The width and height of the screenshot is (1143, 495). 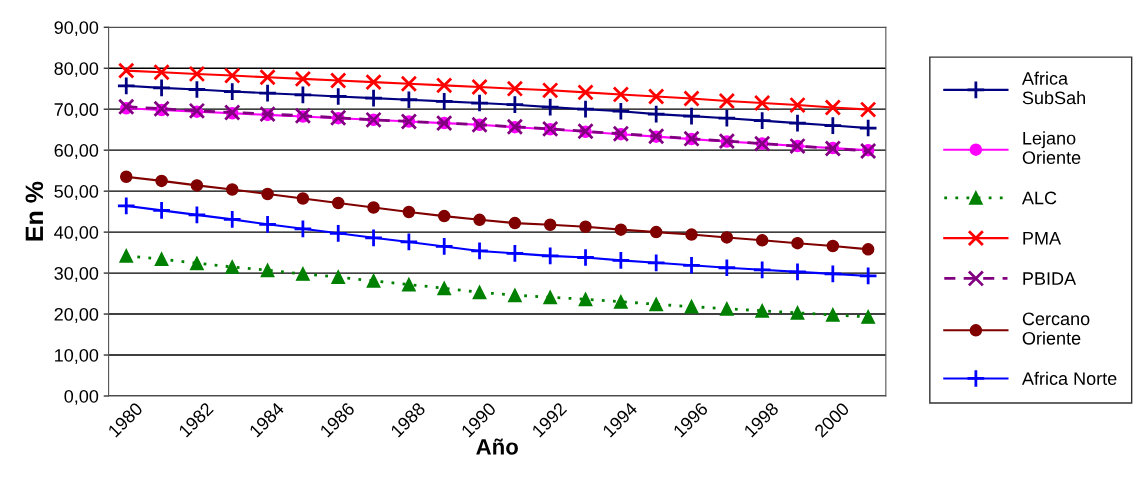 What do you see at coordinates (34, 211) in the screenshot?
I see `y-axis-title: En %` at bounding box center [34, 211].